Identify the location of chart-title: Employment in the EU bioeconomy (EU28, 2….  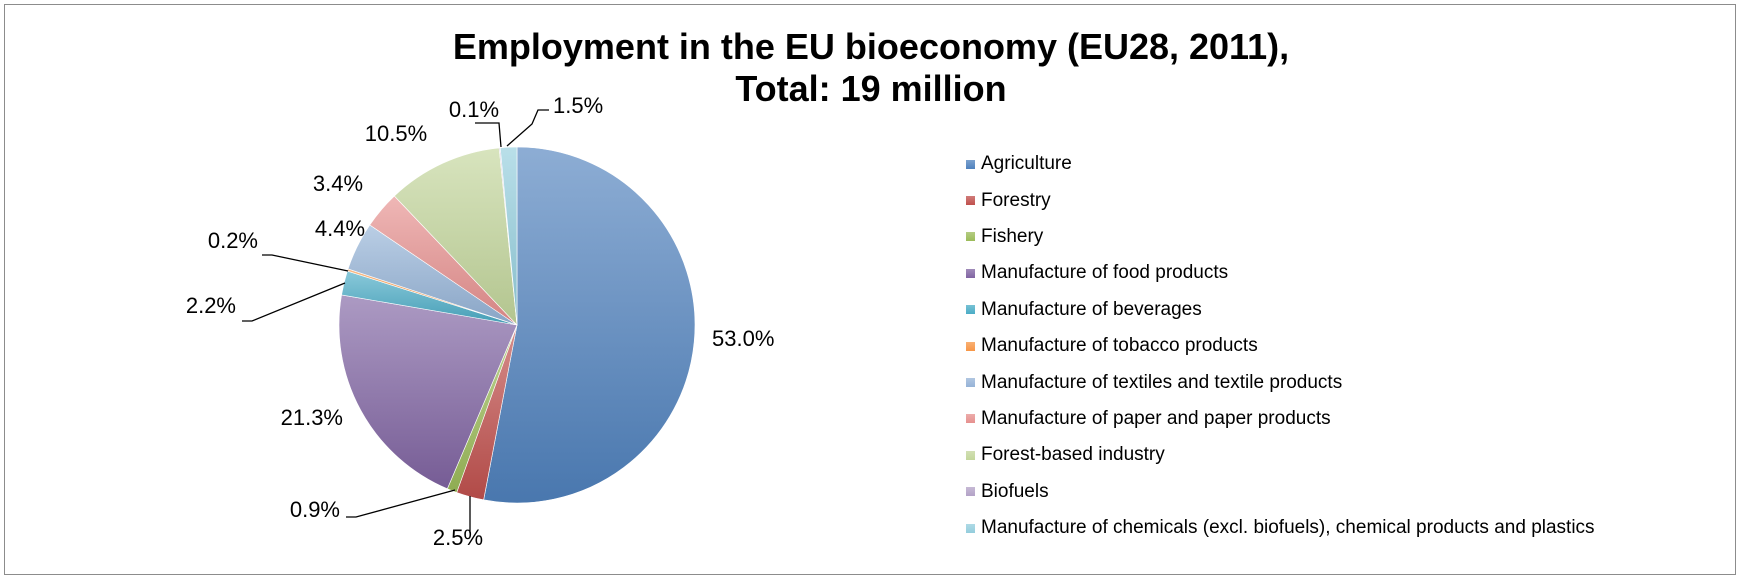
(871, 68).